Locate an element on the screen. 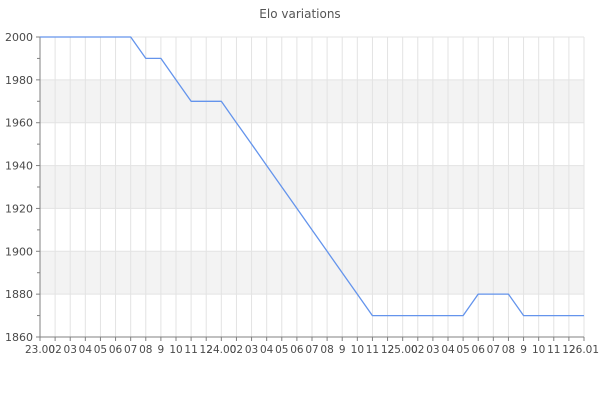  chart-title: Elo variations is located at coordinates (299, 14).